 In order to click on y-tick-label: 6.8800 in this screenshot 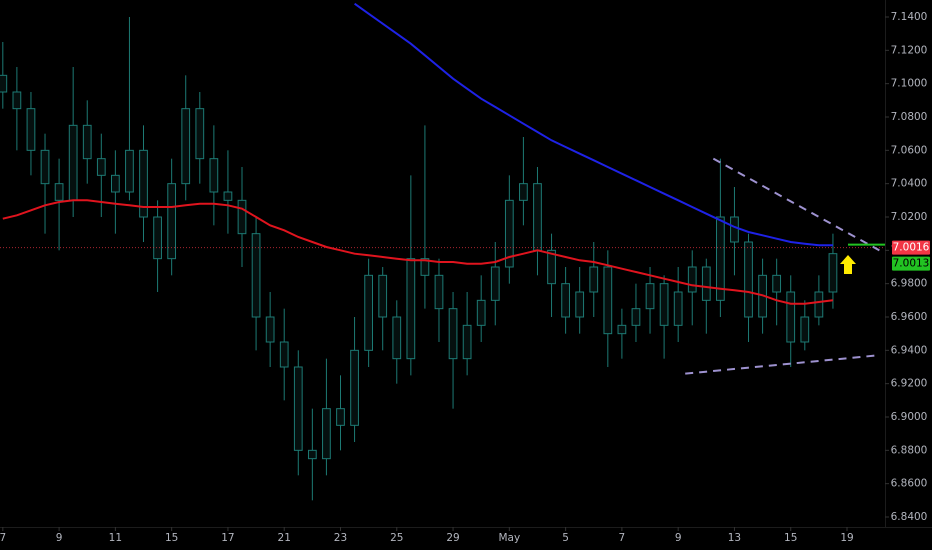, I will do `click(909, 450)`.